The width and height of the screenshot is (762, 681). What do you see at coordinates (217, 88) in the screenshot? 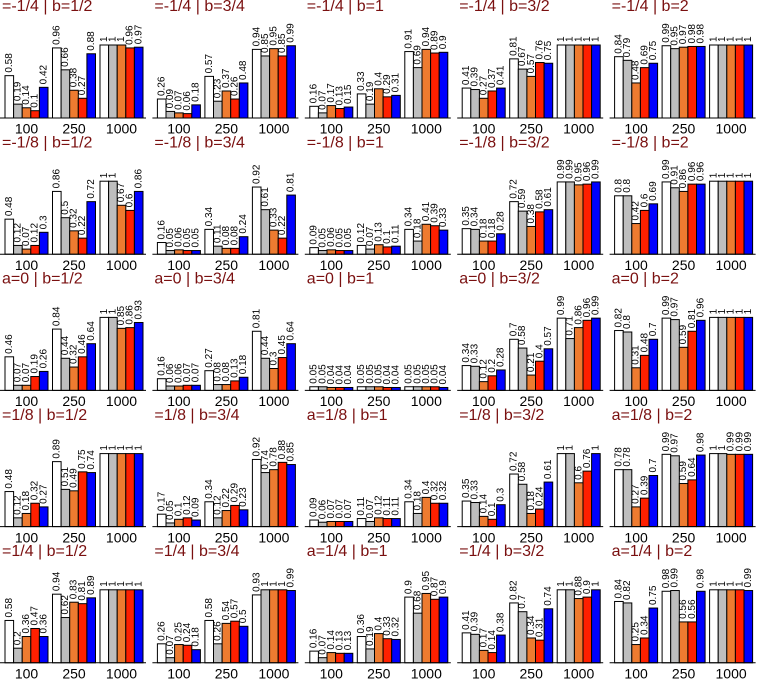
I see `value-label: 0.23` at bounding box center [217, 88].